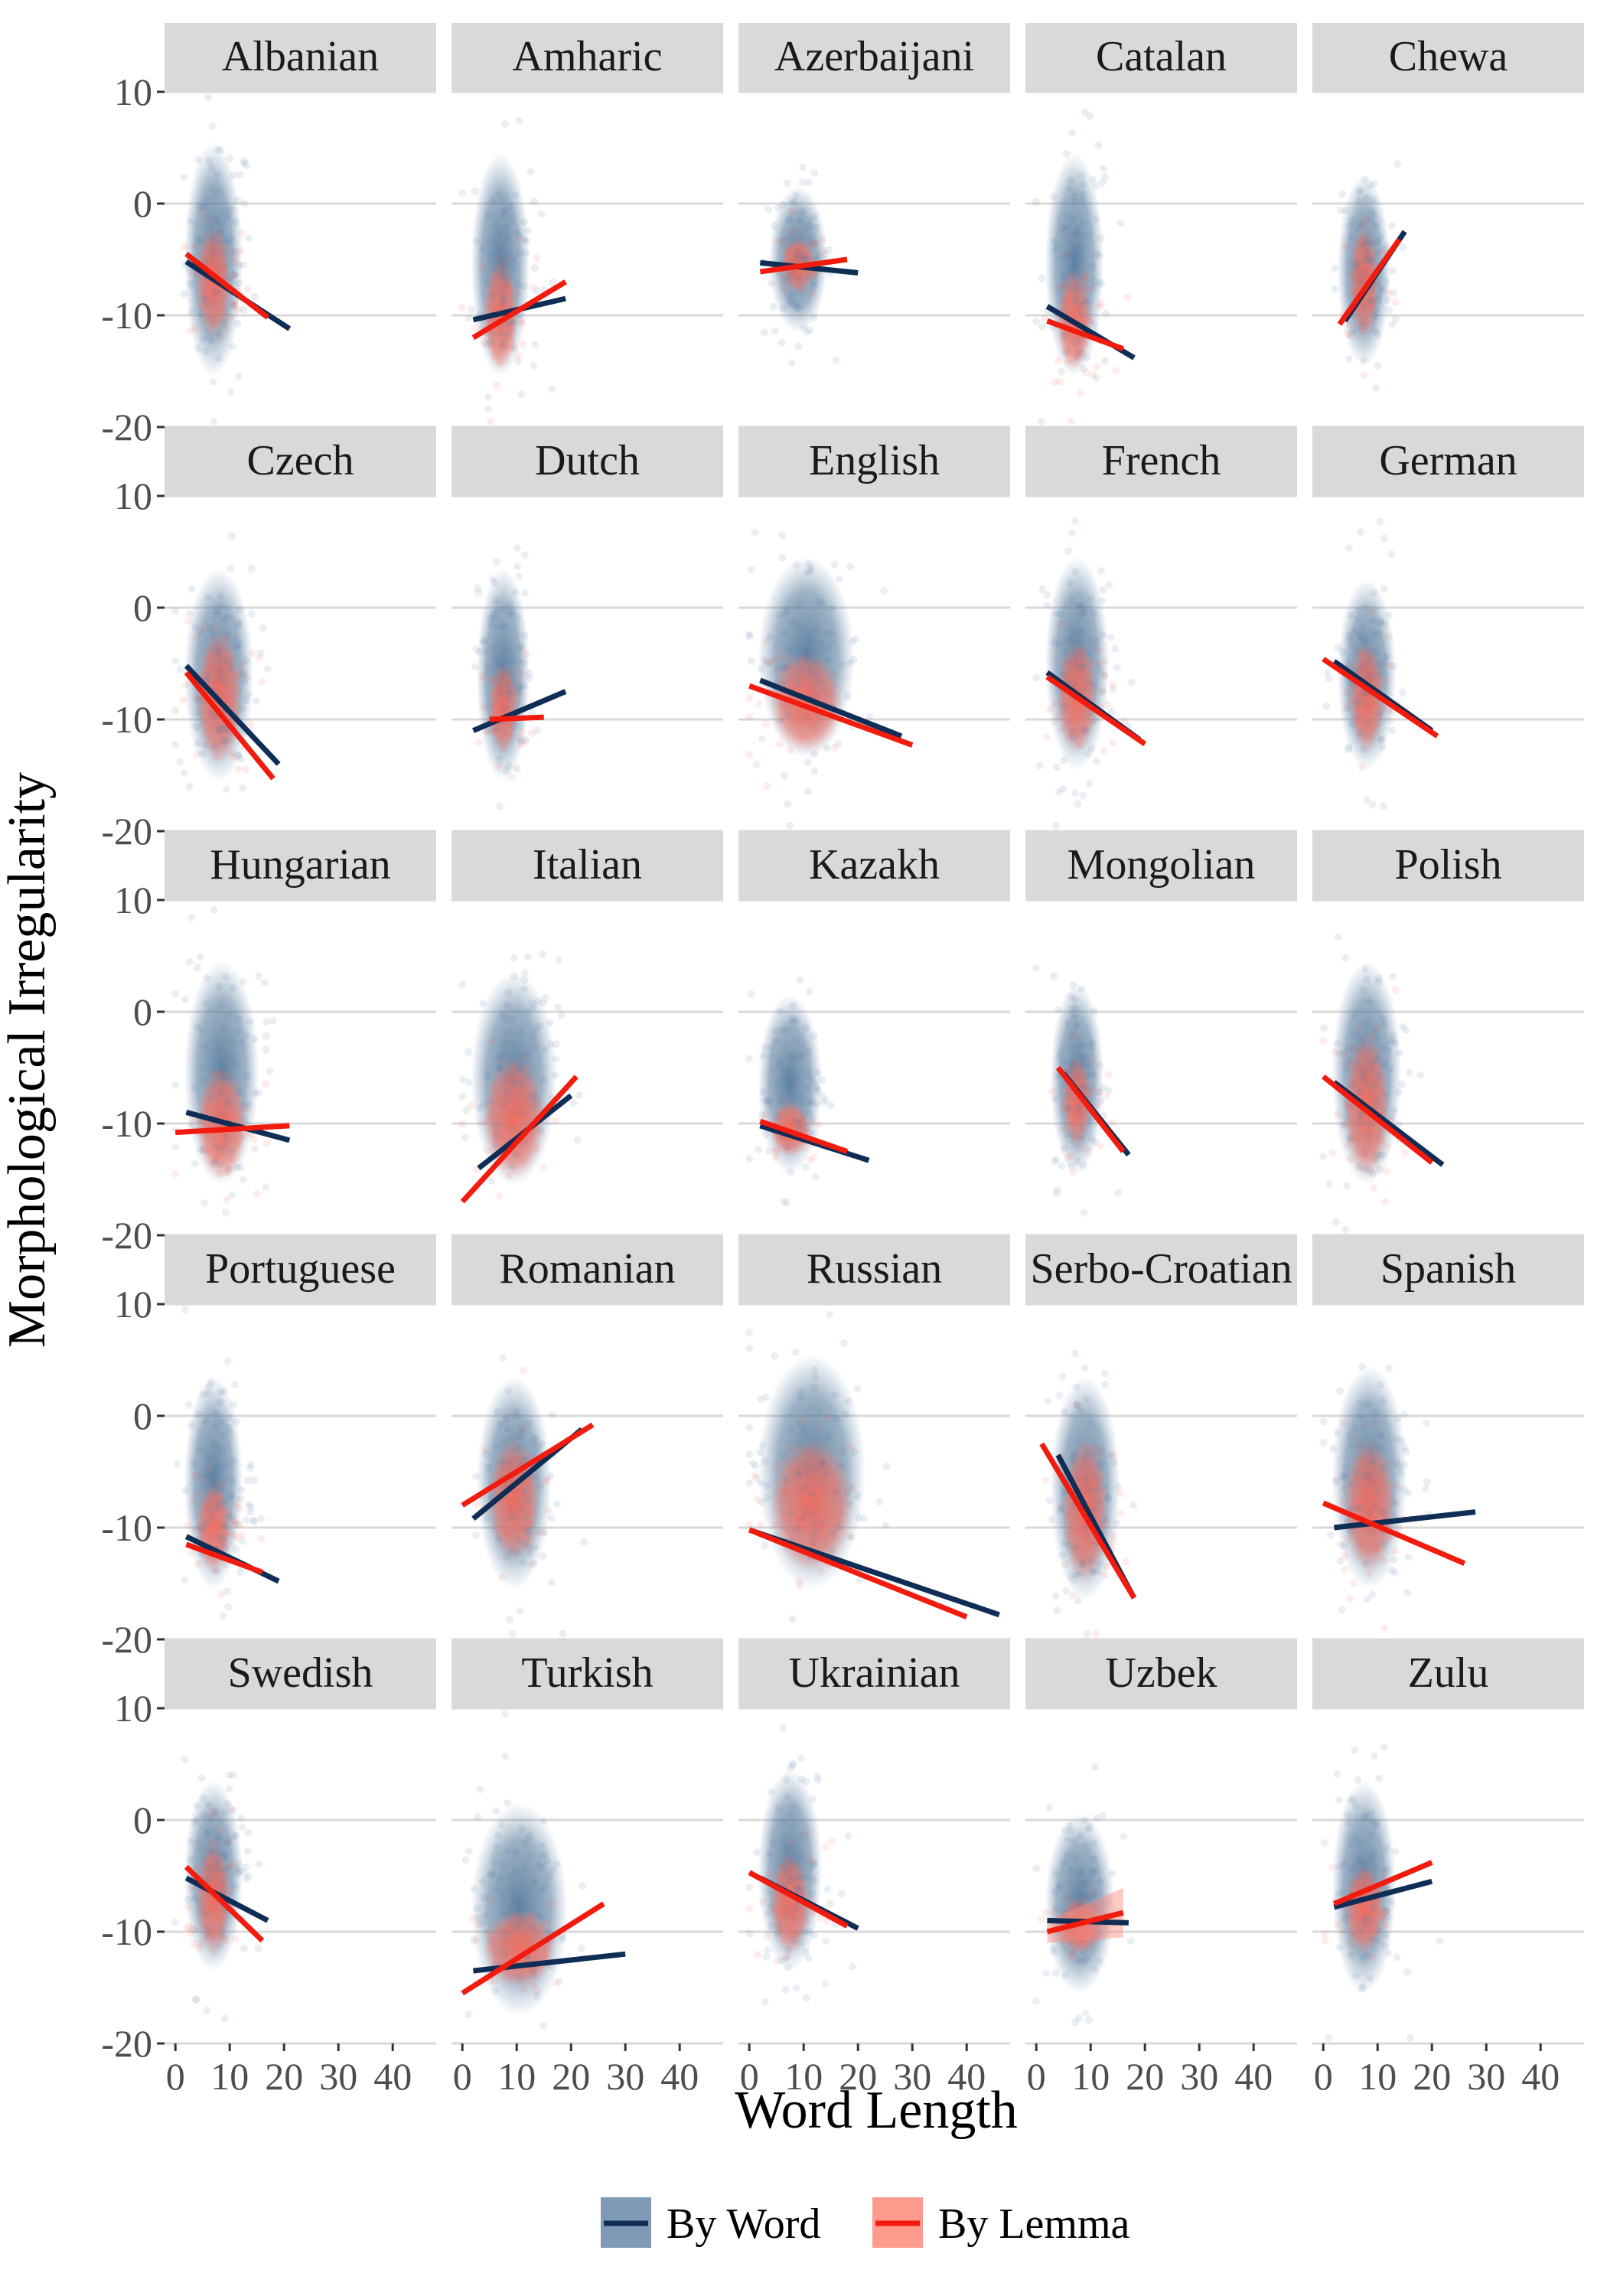 This screenshot has width=1607, height=2296. I want to click on y-tick-label: 10, so click(133, 900).